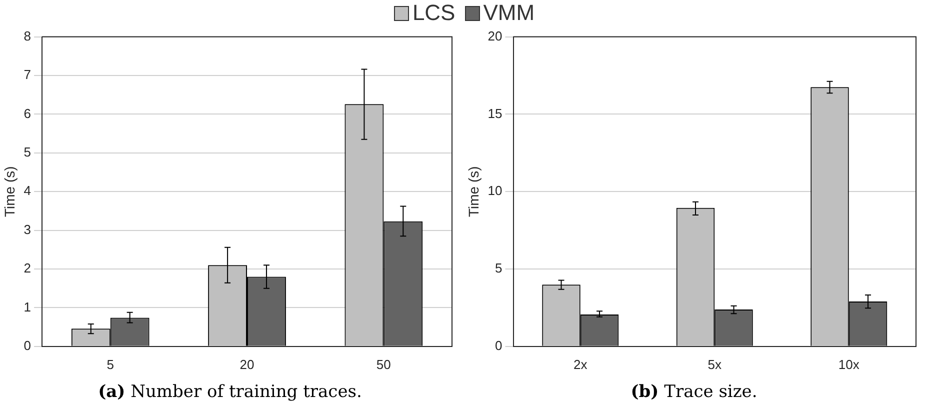 The height and width of the screenshot is (420, 929). What do you see at coordinates (28, 229) in the screenshot?
I see `y-tick-label: 3` at bounding box center [28, 229].